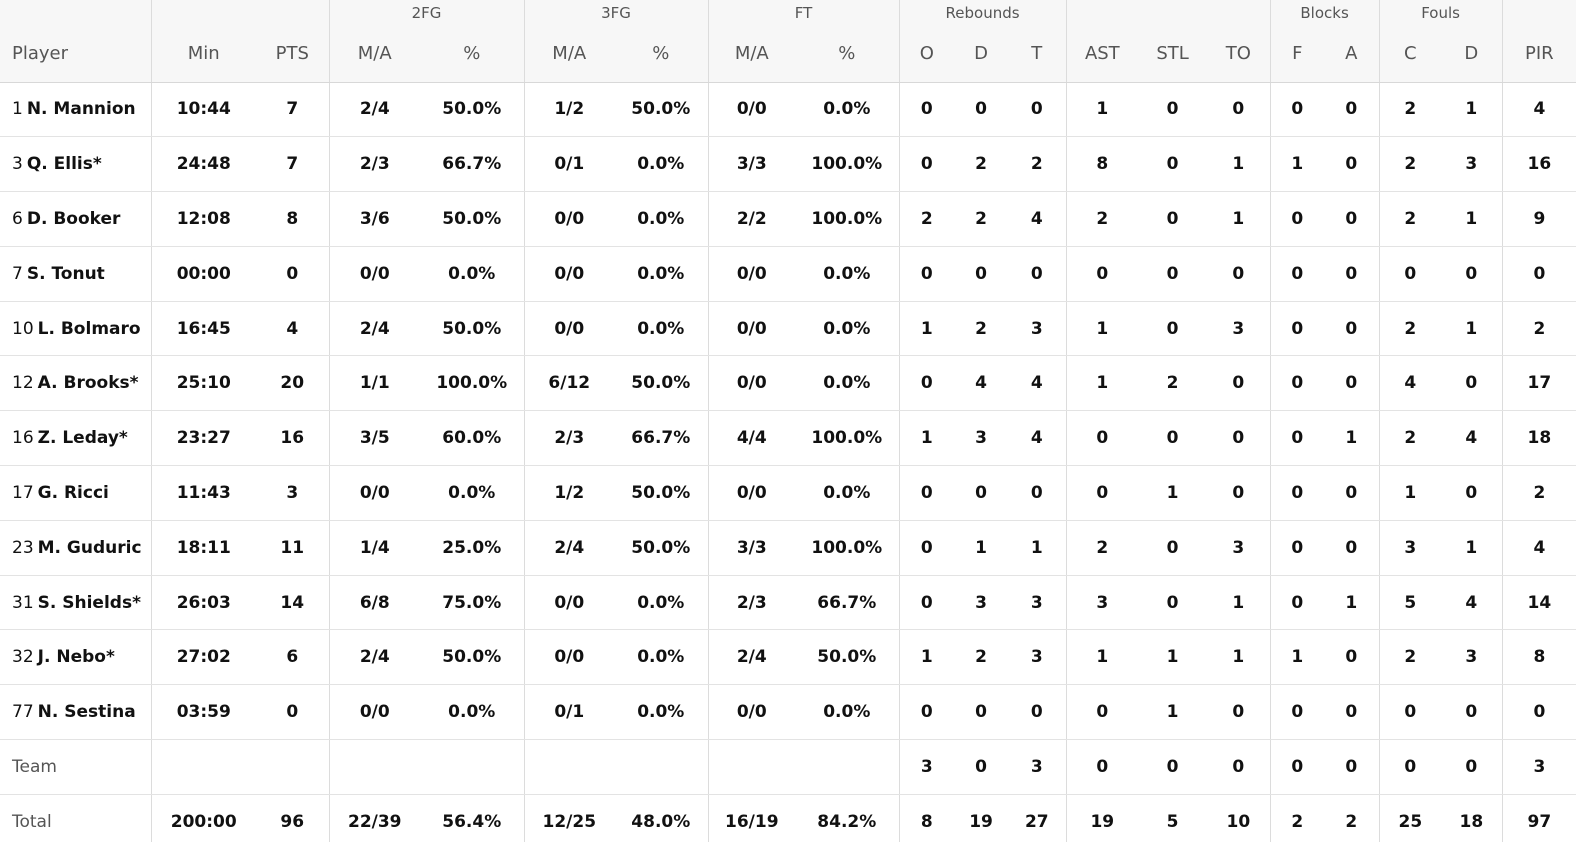 The height and width of the screenshot is (842, 1576). I want to click on col-pts: PTS, so click(293, 54).